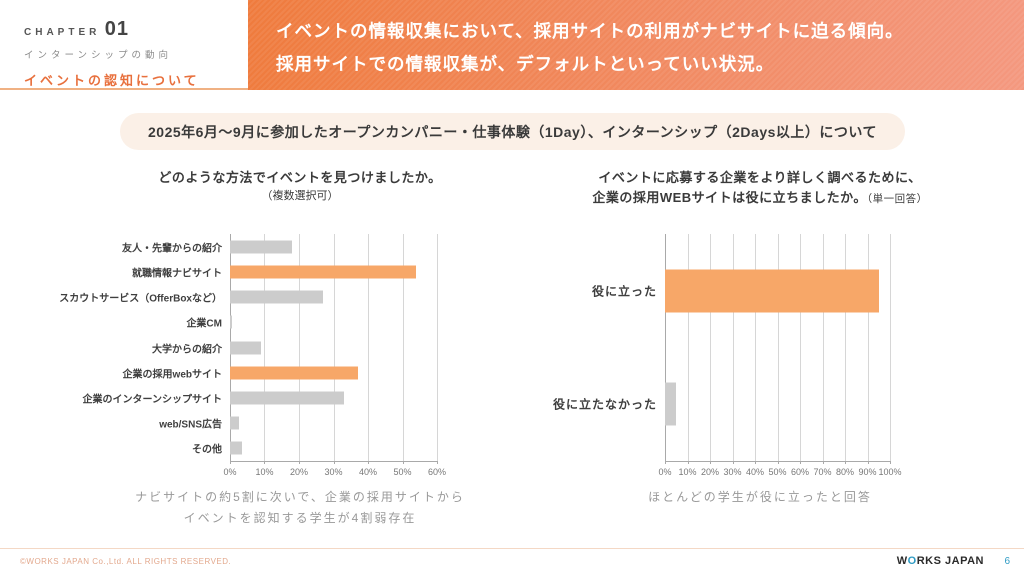 The height and width of the screenshot is (576, 1024). I want to click on chart-right-note: （単一回答）, so click(897, 199).